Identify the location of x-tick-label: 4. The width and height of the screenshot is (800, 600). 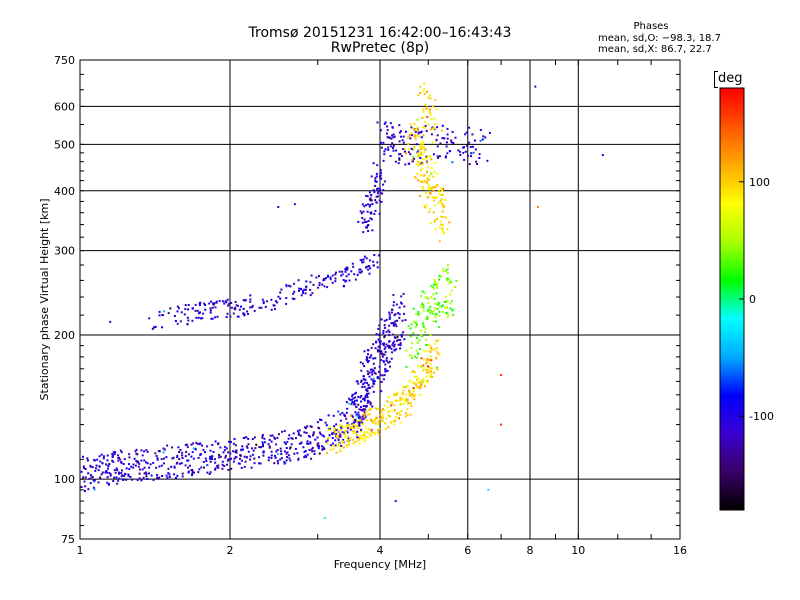
(380, 550).